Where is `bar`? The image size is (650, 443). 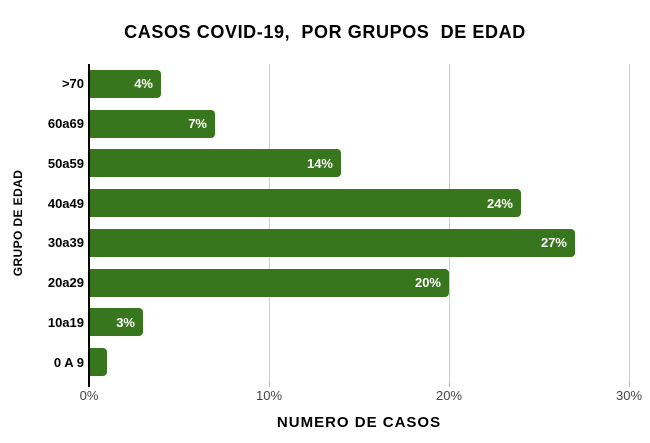 bar is located at coordinates (98, 362).